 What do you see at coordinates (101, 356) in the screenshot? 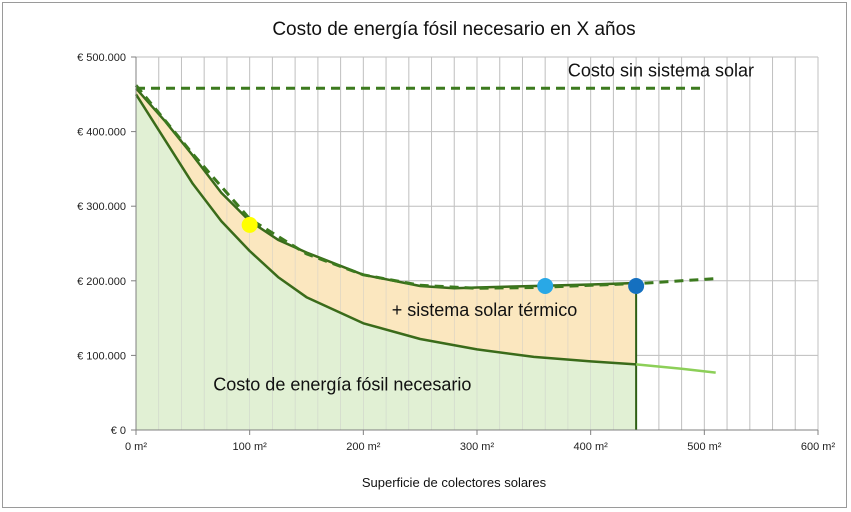
I see `y-tick-label: € 100.000` at bounding box center [101, 356].